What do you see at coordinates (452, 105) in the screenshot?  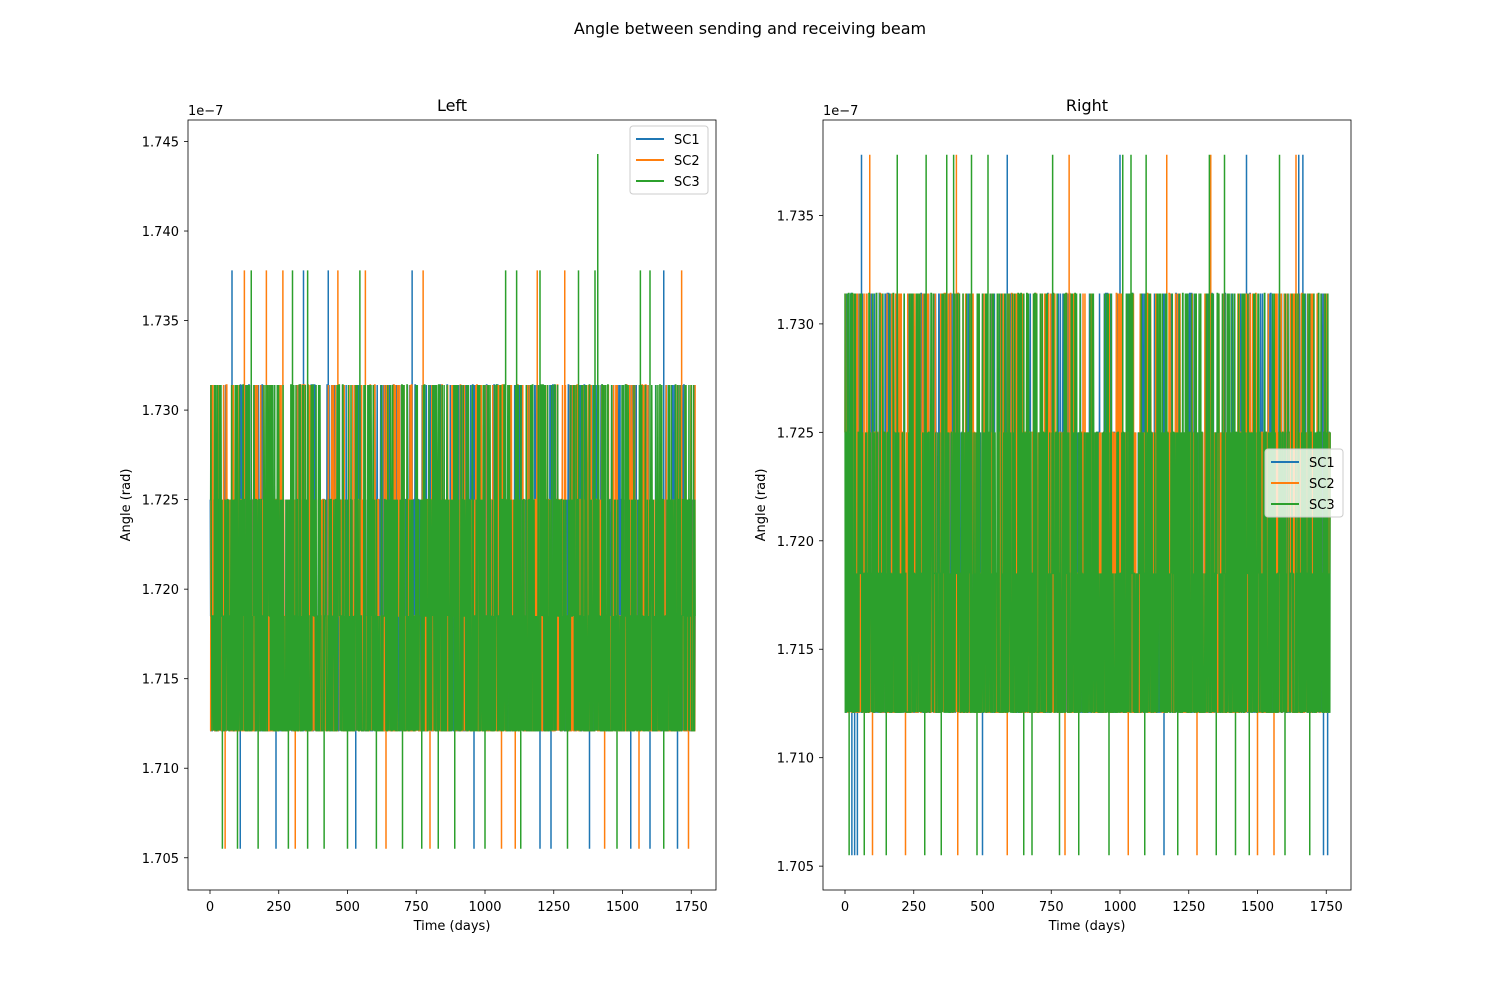 I see `subplot-title: Left` at bounding box center [452, 105].